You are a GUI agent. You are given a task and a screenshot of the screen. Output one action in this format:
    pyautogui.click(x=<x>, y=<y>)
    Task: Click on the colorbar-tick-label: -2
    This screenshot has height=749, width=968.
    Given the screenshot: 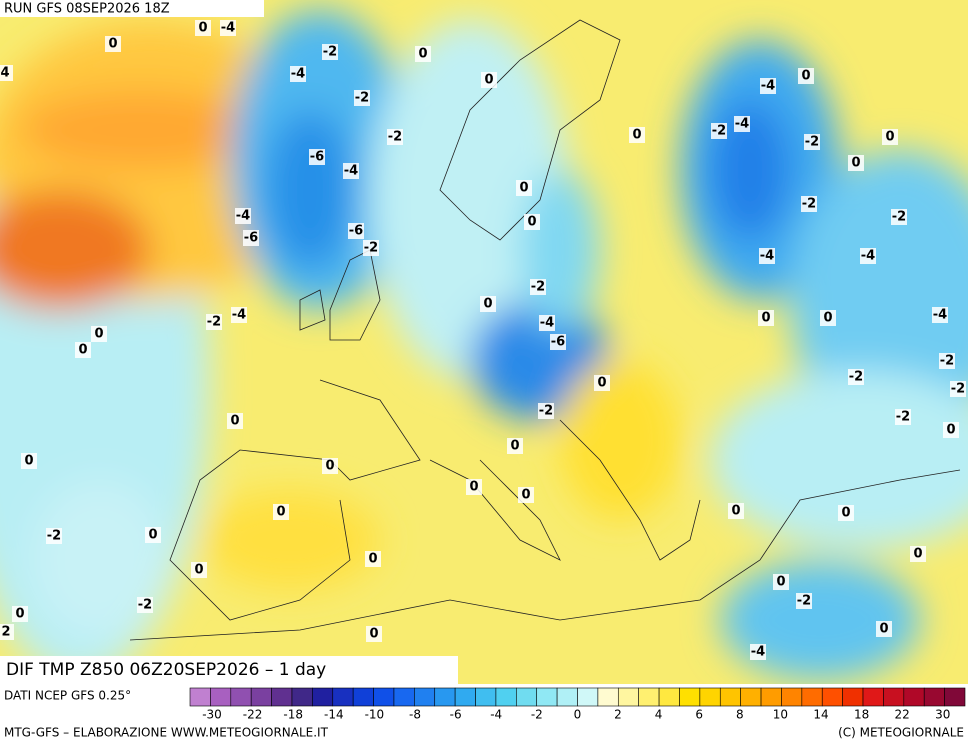 What is the action you would take?
    pyautogui.click(x=537, y=715)
    